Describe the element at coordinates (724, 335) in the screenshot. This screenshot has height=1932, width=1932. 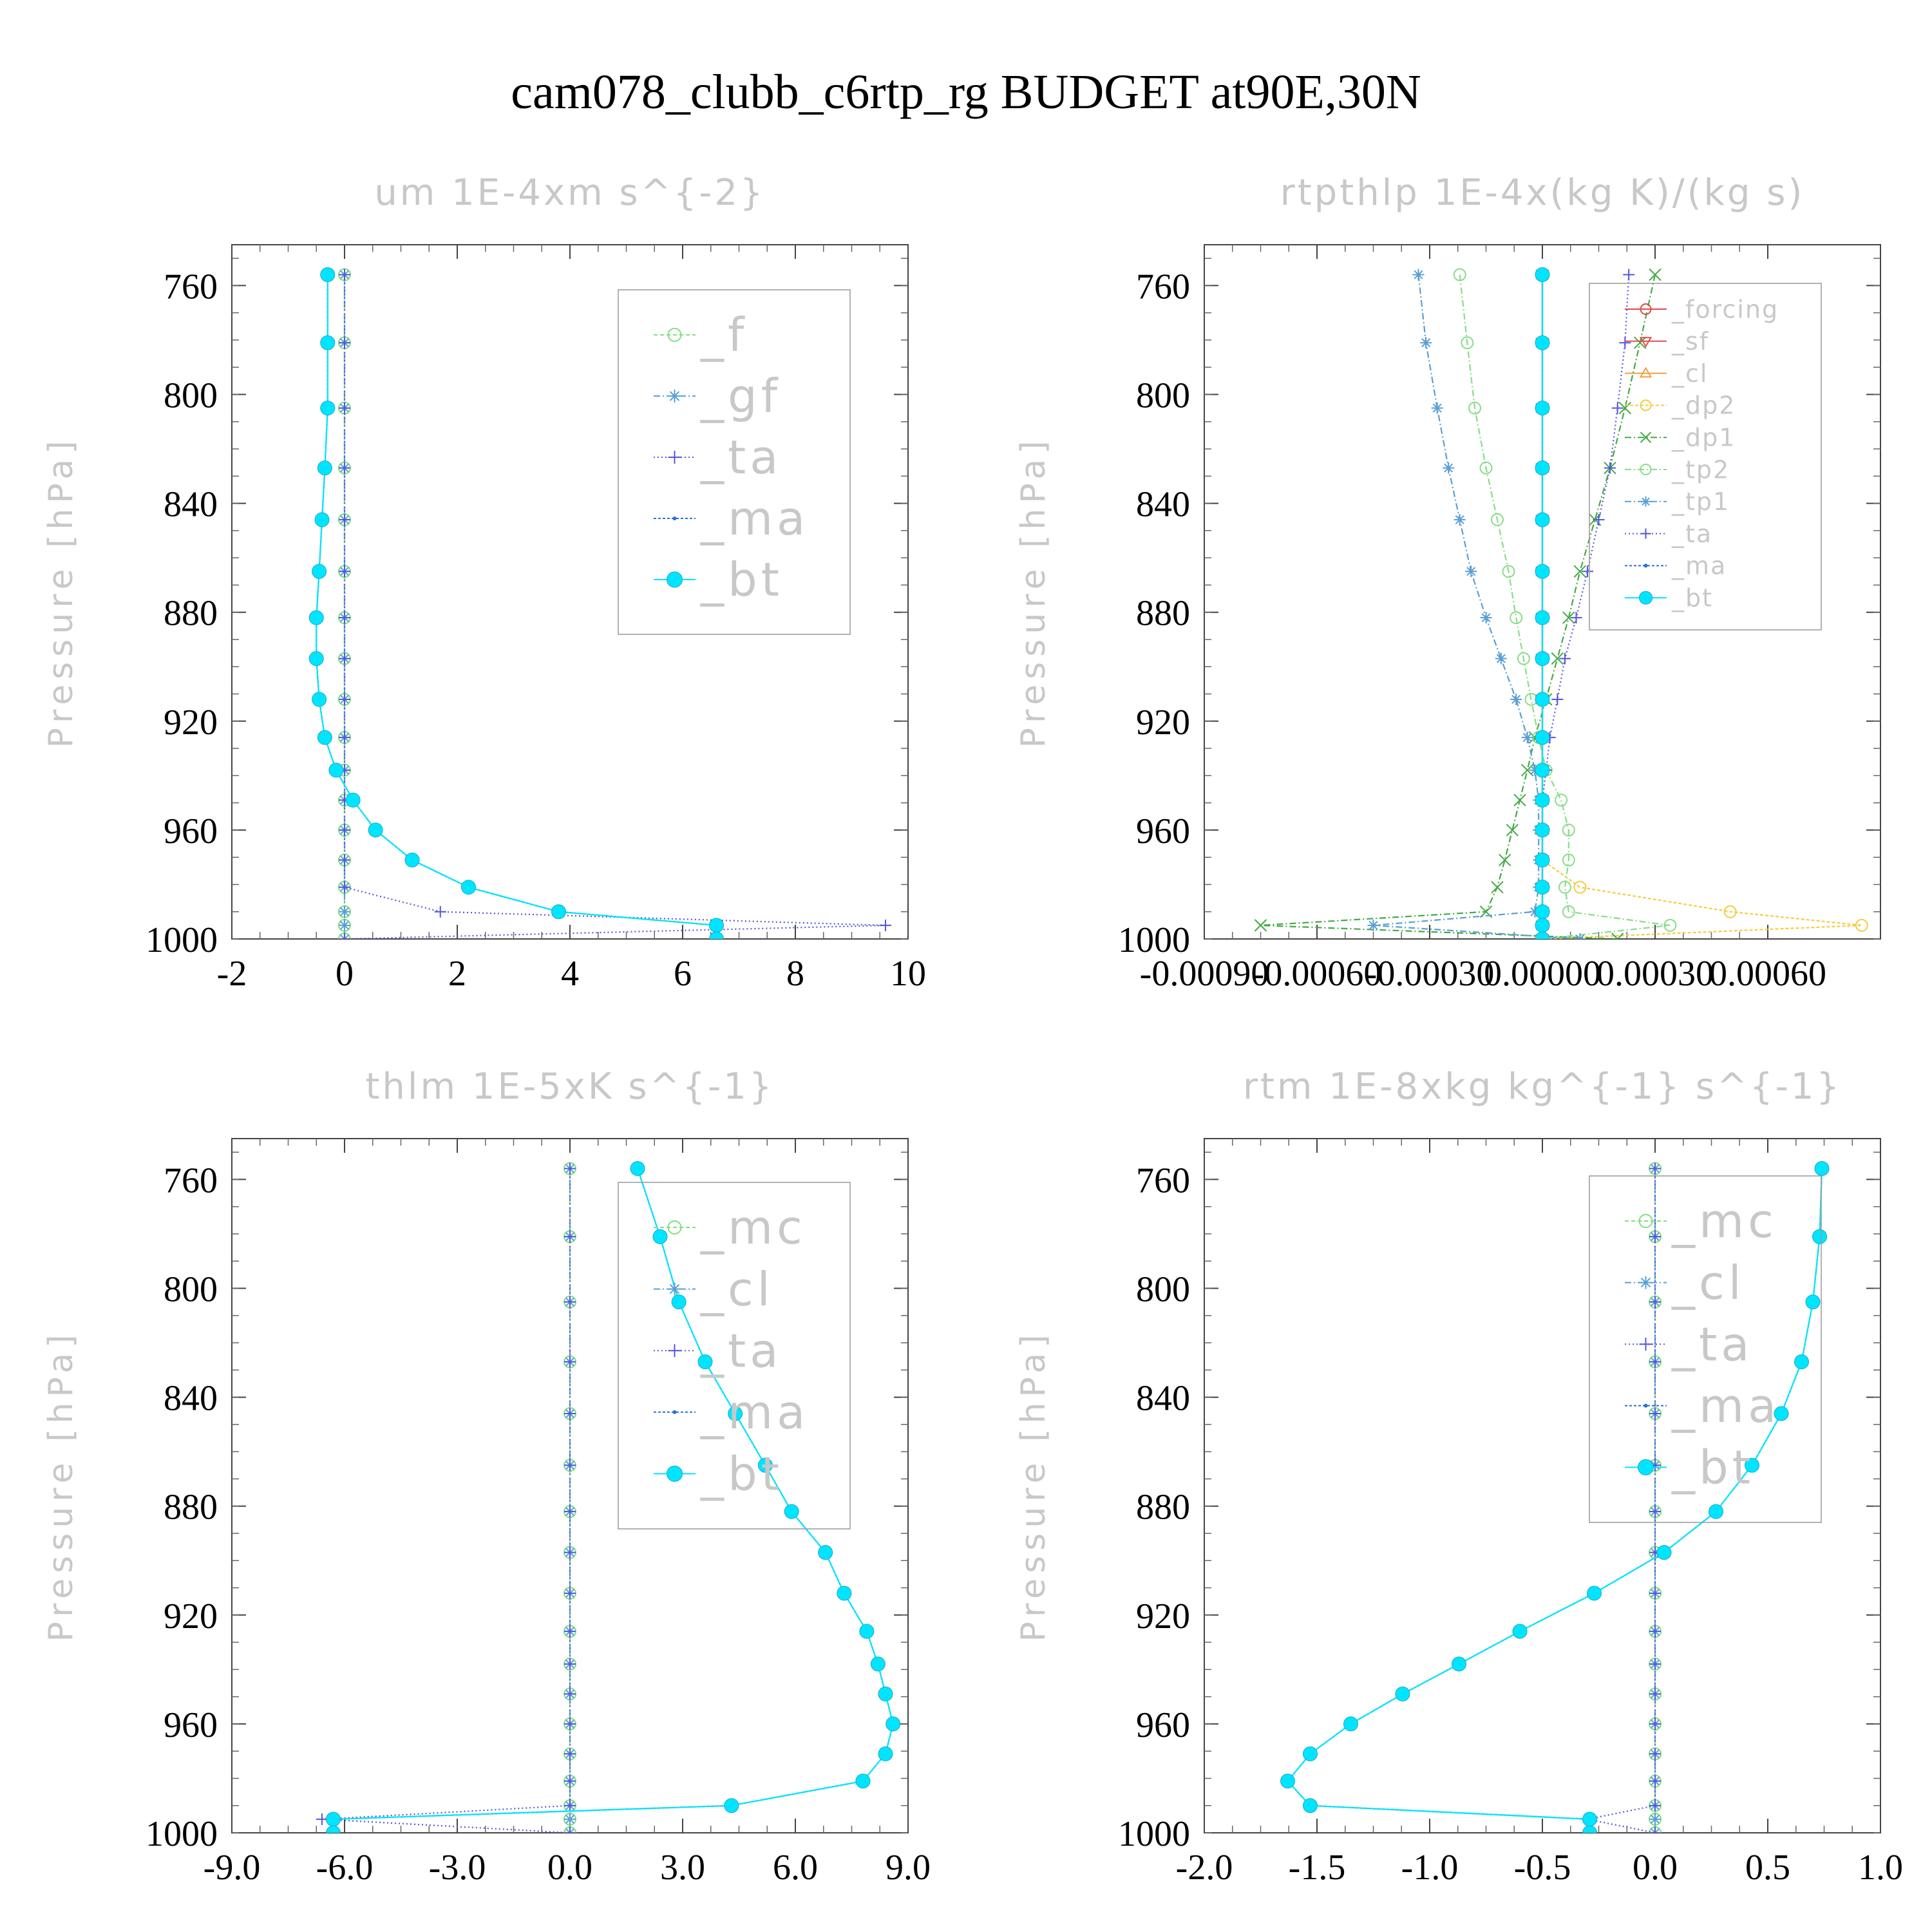
I see `legend-entry: _f` at that location.